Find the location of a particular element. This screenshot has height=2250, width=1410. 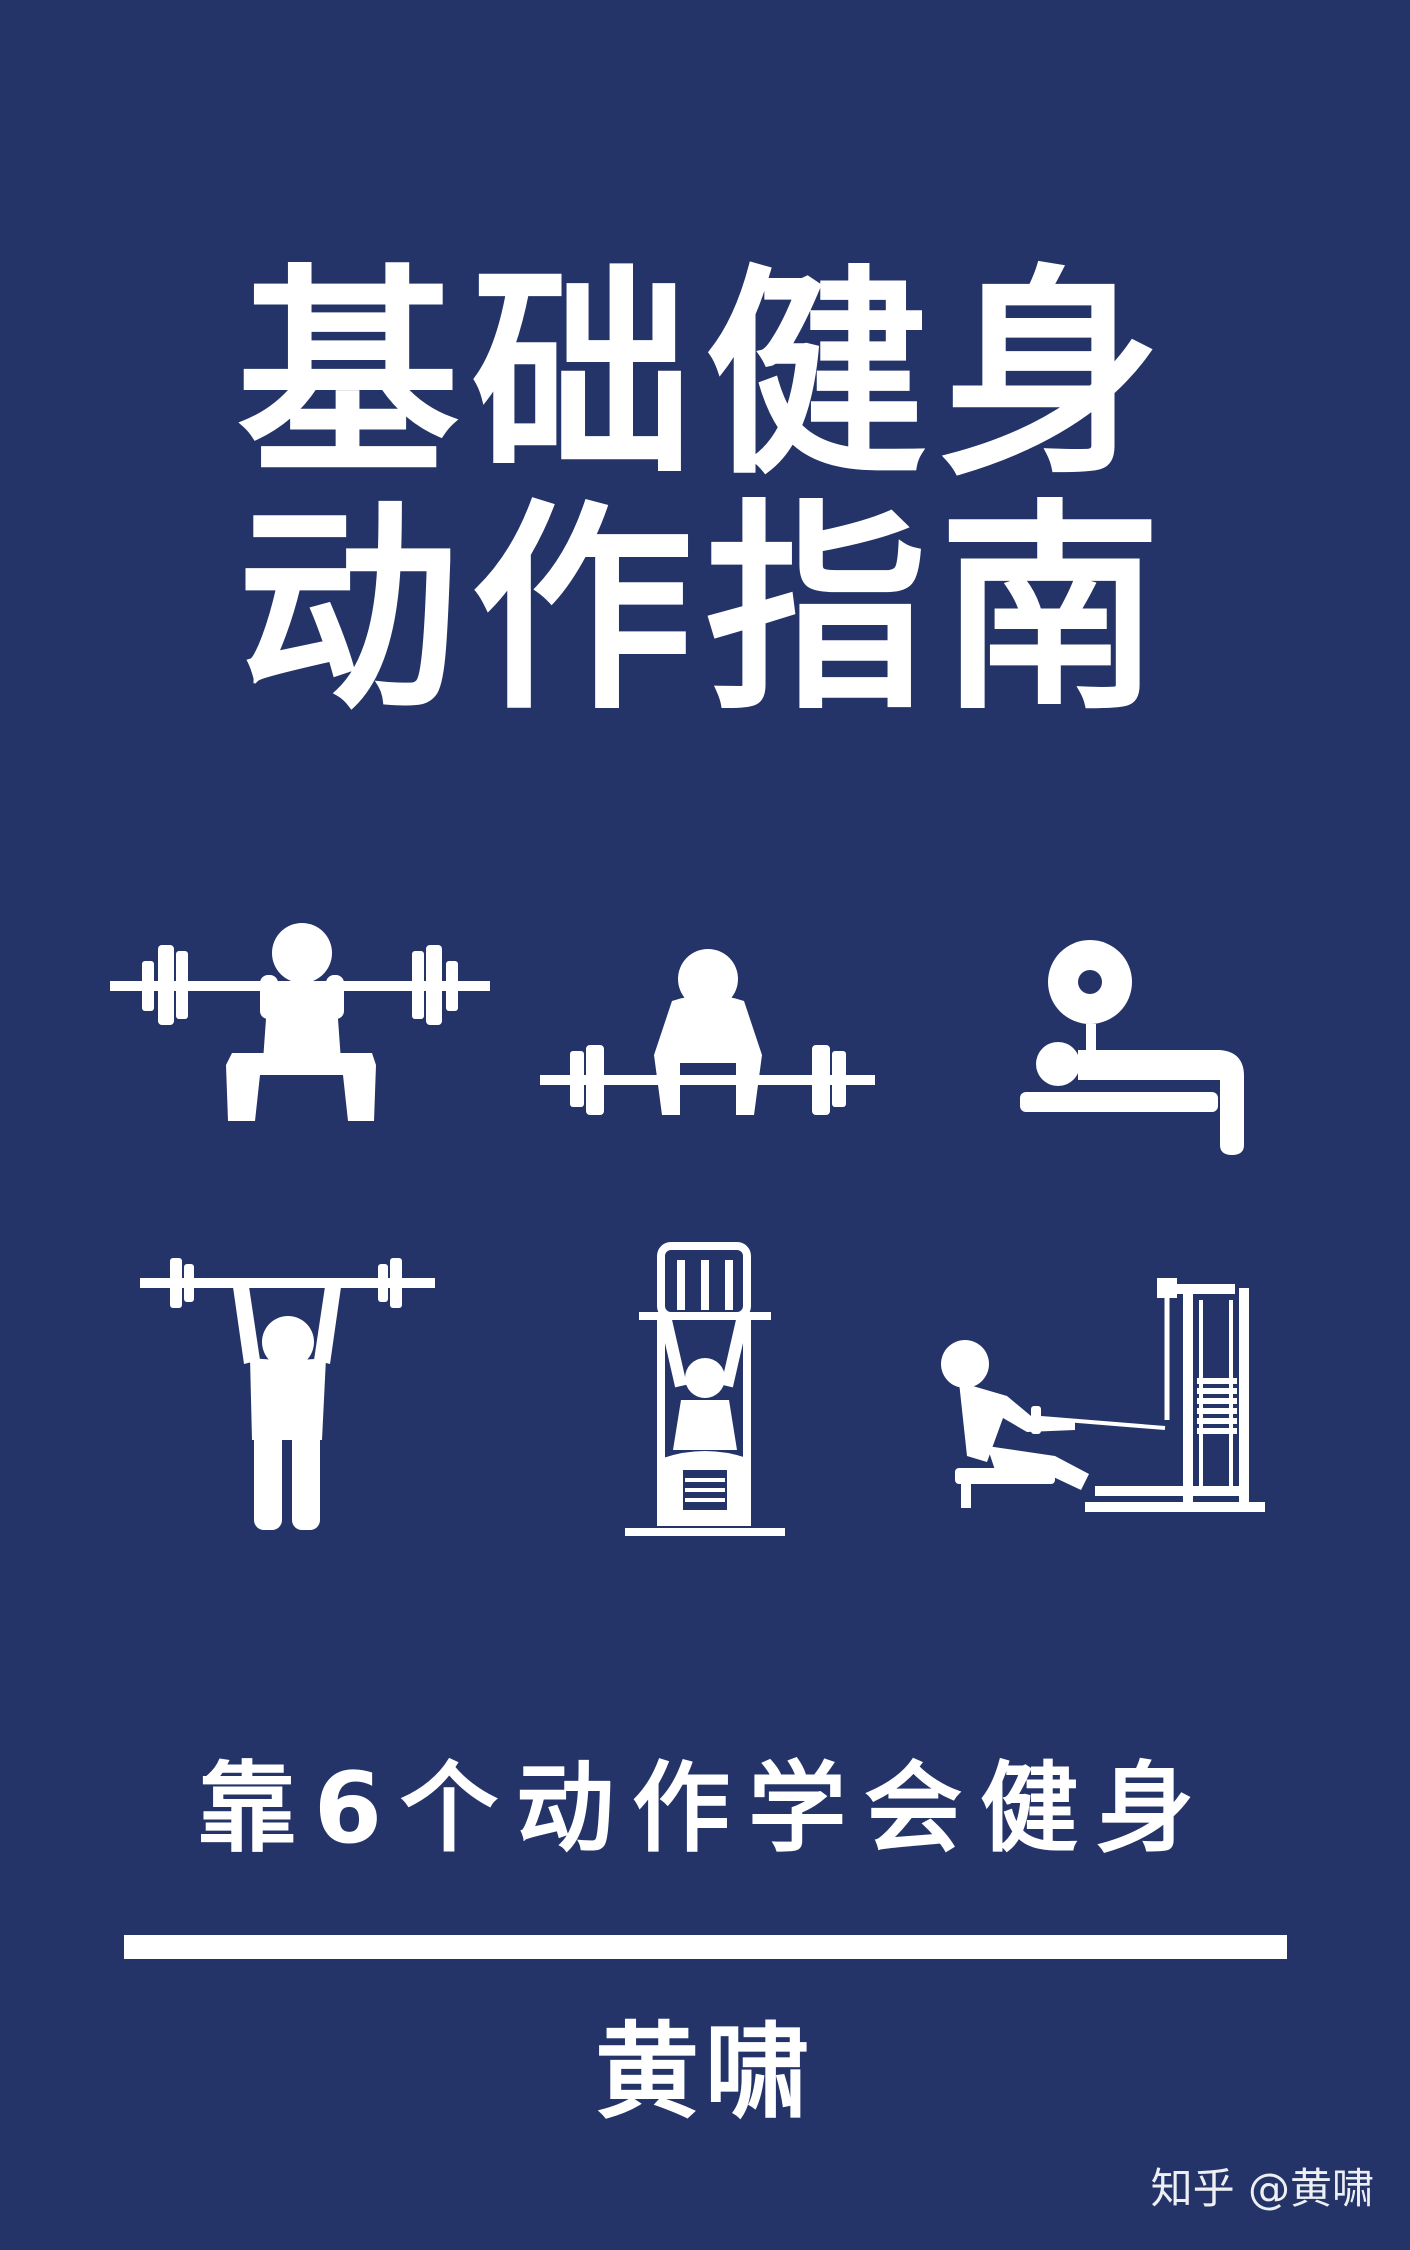

divider is located at coordinates (705, 1947).